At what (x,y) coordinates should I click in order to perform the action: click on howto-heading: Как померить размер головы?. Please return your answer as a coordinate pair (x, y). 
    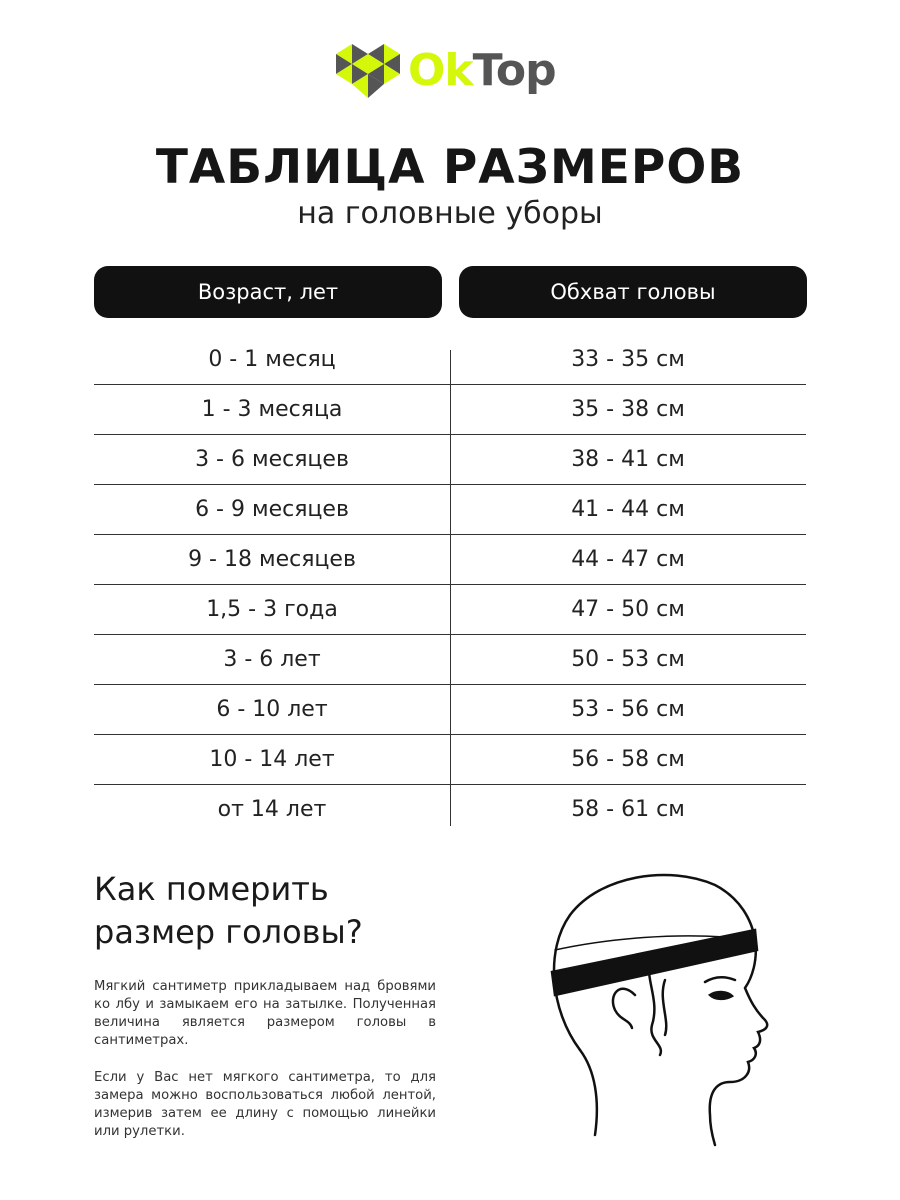
    Looking at the image, I should click on (228, 911).